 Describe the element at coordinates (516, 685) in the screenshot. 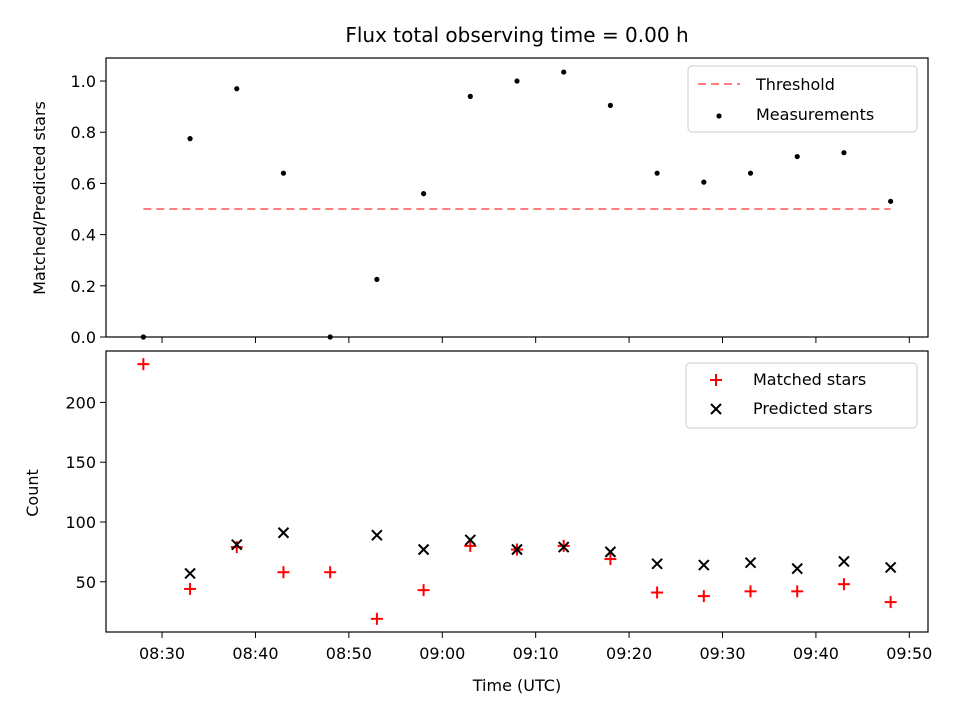

I see `x-axis-label: Time (UTC)` at that location.